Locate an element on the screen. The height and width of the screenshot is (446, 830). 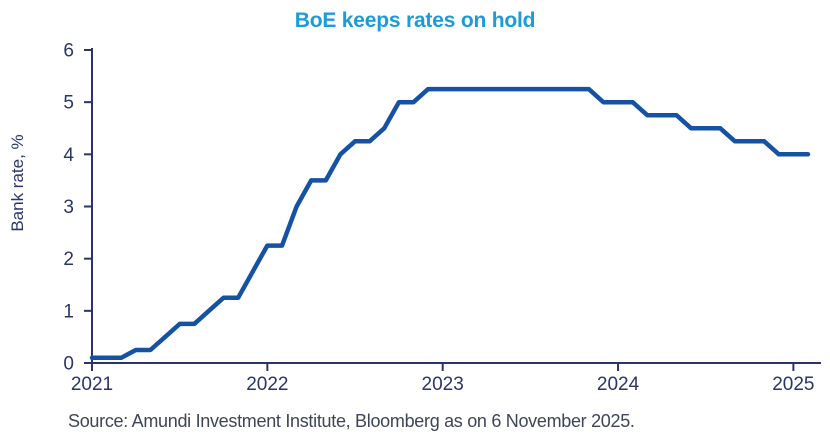
y-tick-label: 2 is located at coordinates (68, 259).